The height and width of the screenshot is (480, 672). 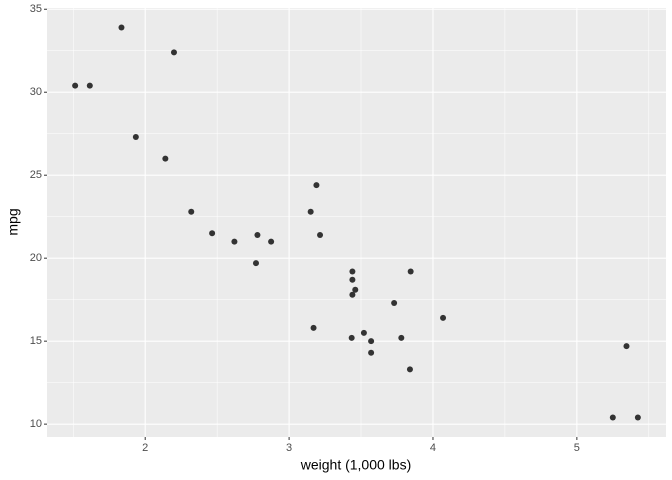 What do you see at coordinates (577, 448) in the screenshot?
I see `x-tick-label: 5` at bounding box center [577, 448].